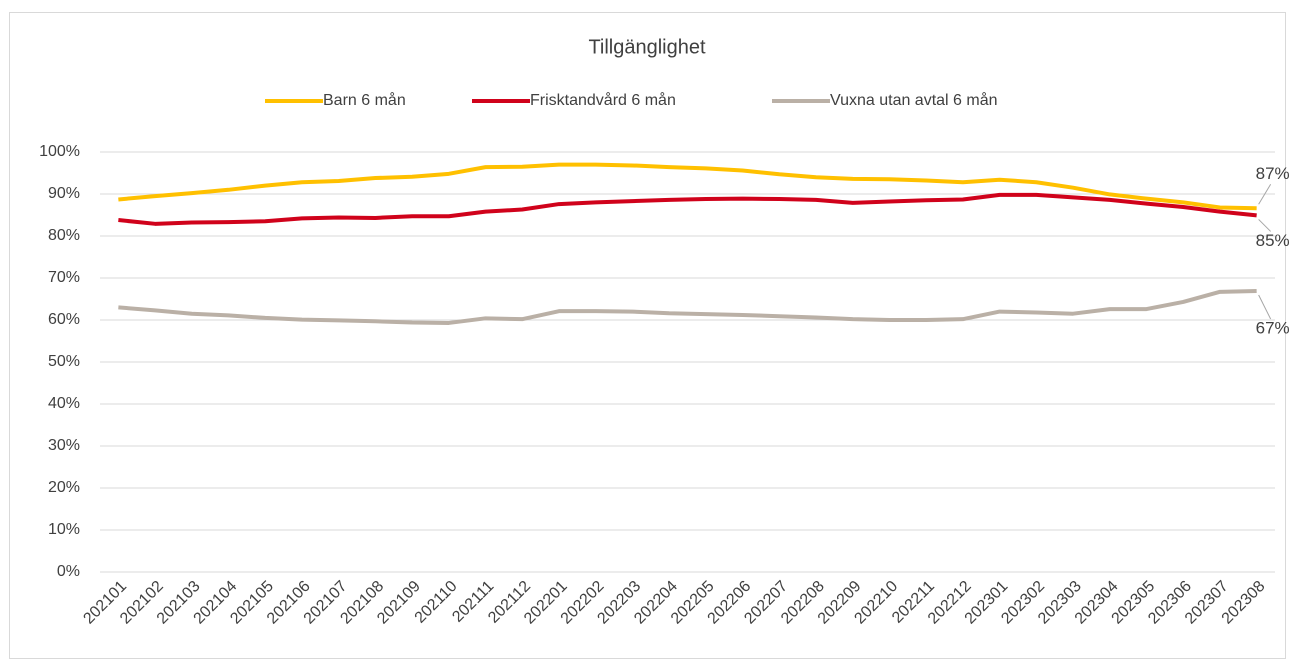  Describe the element at coordinates (64, 277) in the screenshot. I see `y-tick-label: 70%` at that location.